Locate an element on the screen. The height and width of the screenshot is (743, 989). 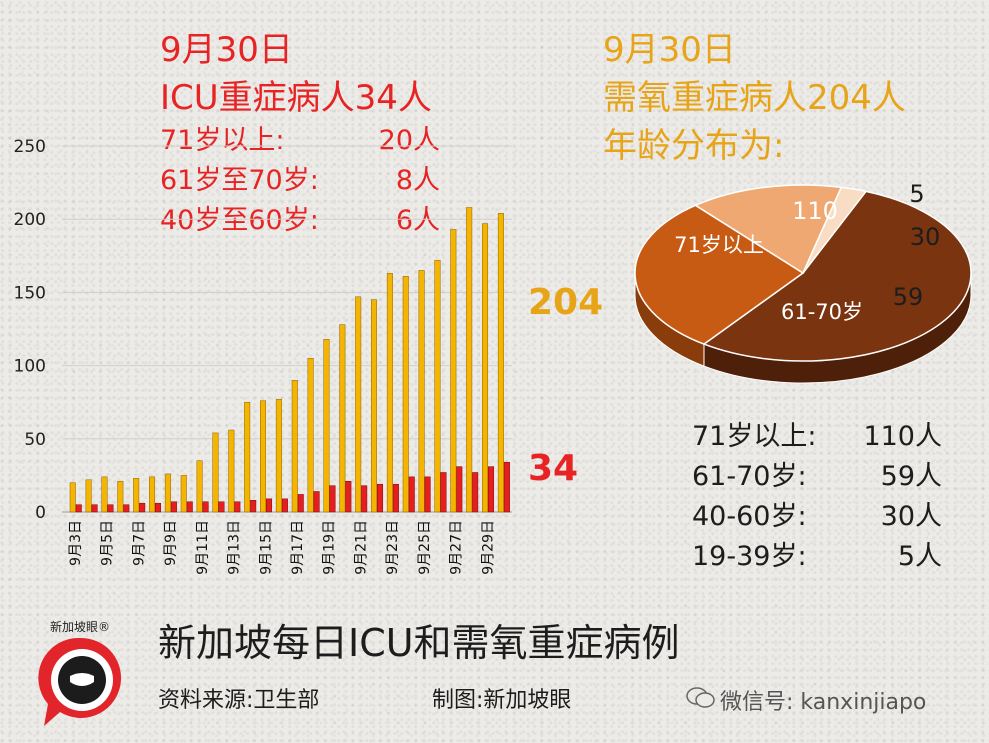
pie-slice is located at coordinates (837, 276).